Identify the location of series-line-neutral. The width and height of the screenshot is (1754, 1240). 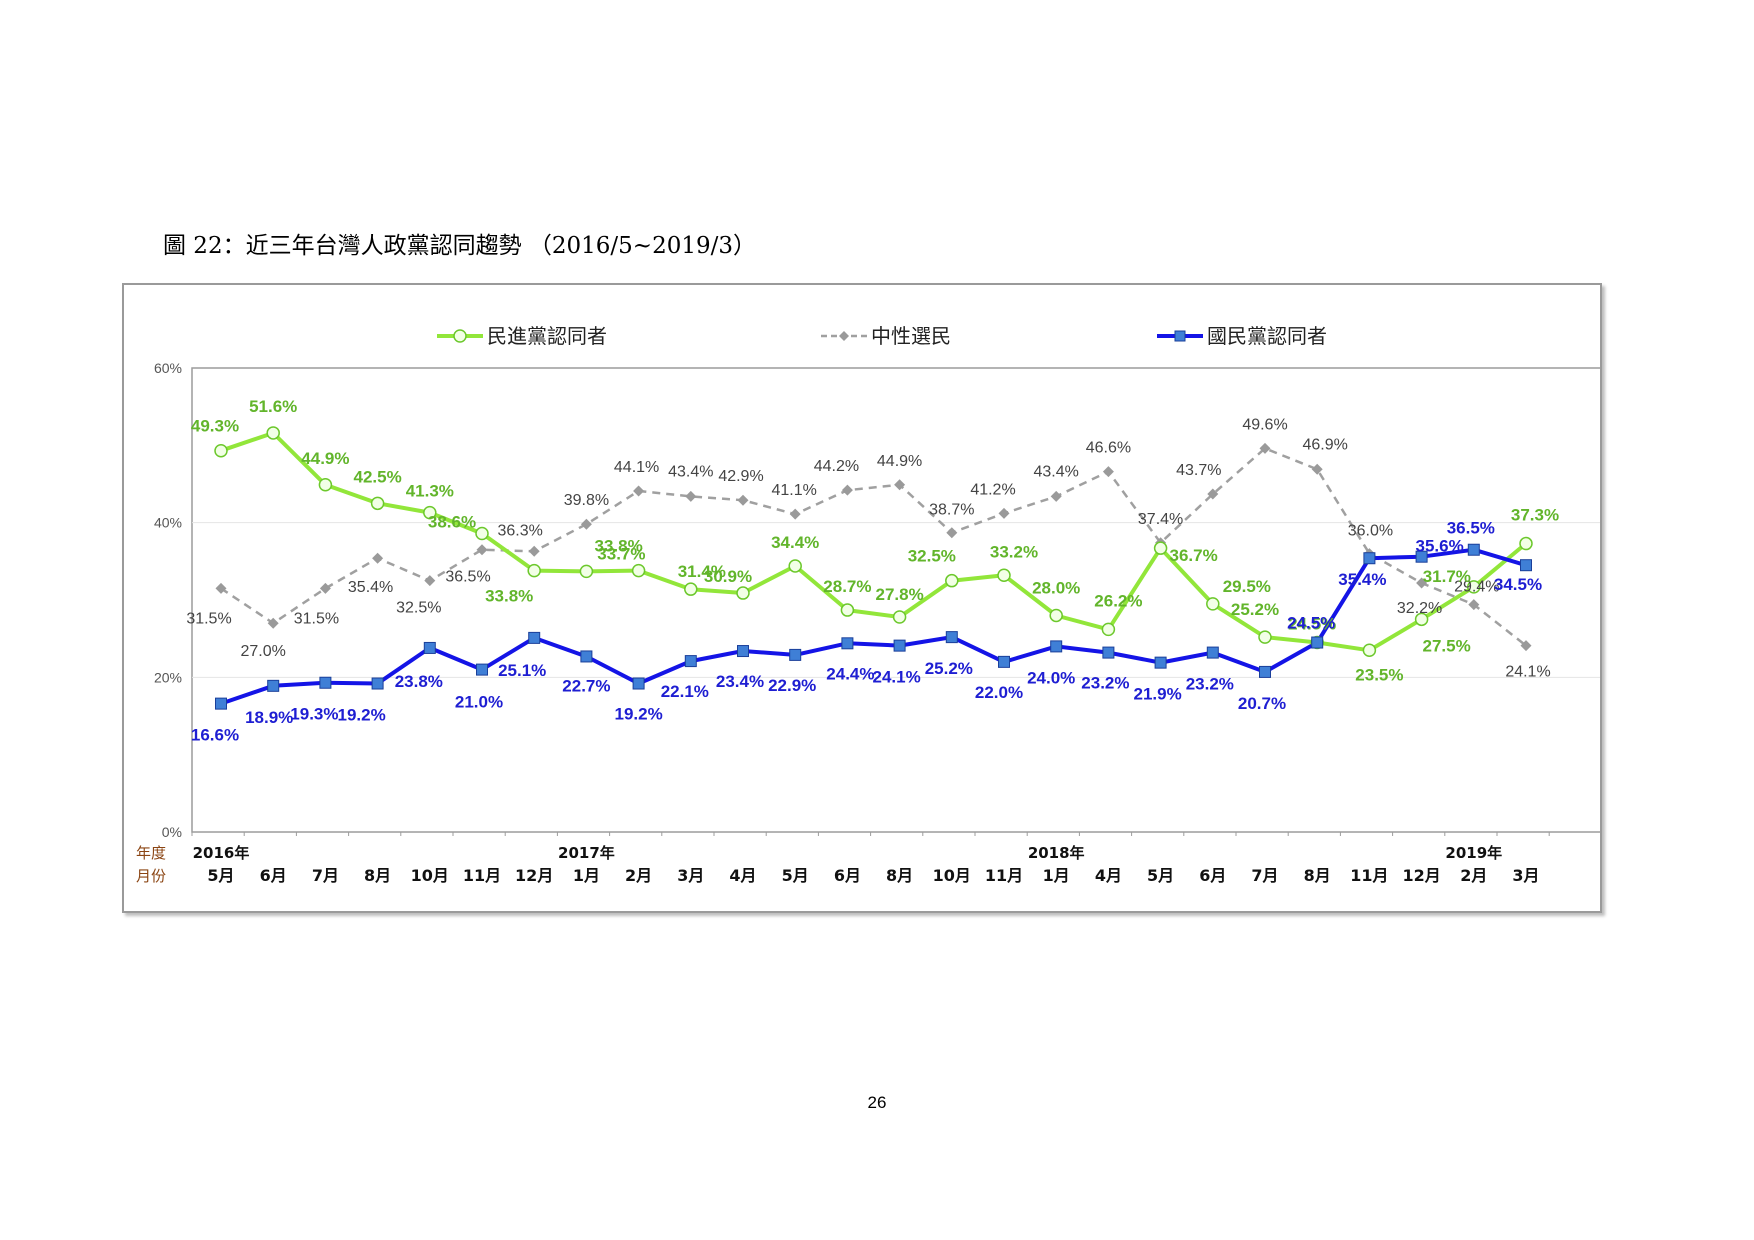
(873, 547).